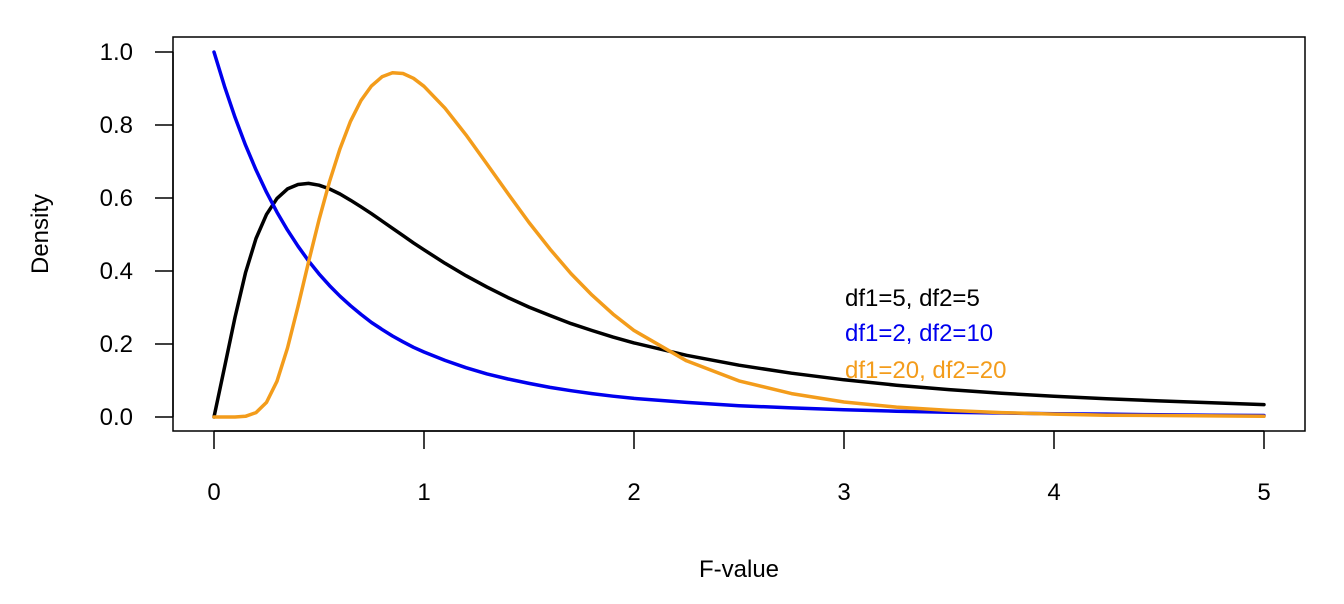 The height and width of the screenshot is (604, 1344). What do you see at coordinates (213, 492) in the screenshot?
I see `x-tick-label: 0` at bounding box center [213, 492].